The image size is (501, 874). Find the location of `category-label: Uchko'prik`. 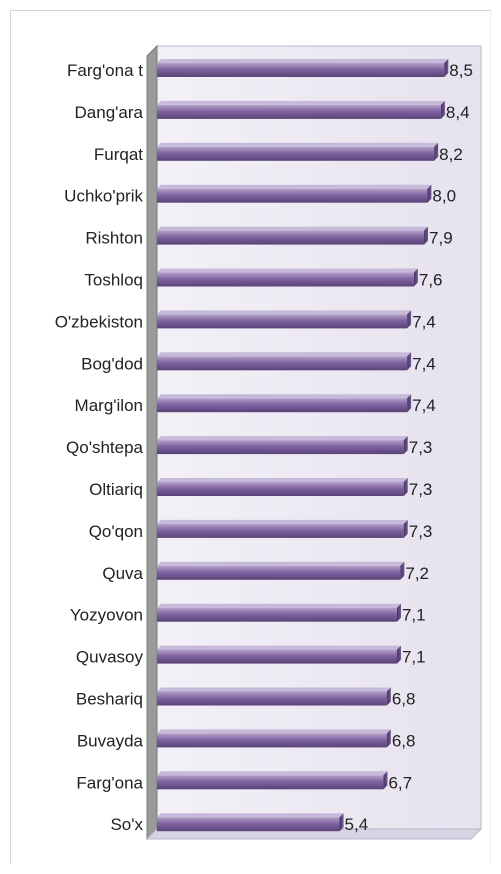

category-label: Uchko'prik is located at coordinates (103, 196).